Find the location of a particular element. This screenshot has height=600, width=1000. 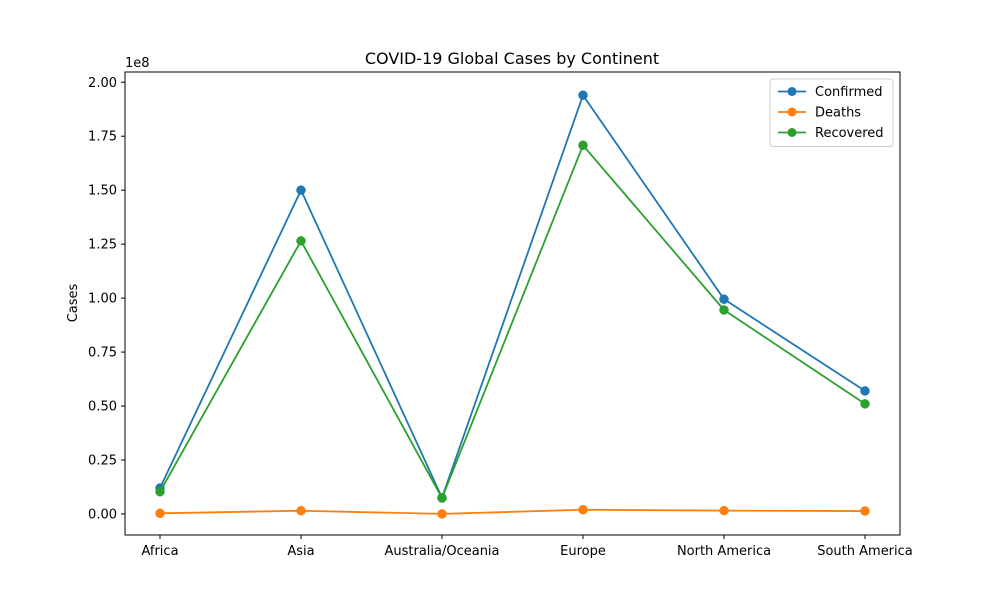

legend-label-deaths: Deaths is located at coordinates (838, 113).